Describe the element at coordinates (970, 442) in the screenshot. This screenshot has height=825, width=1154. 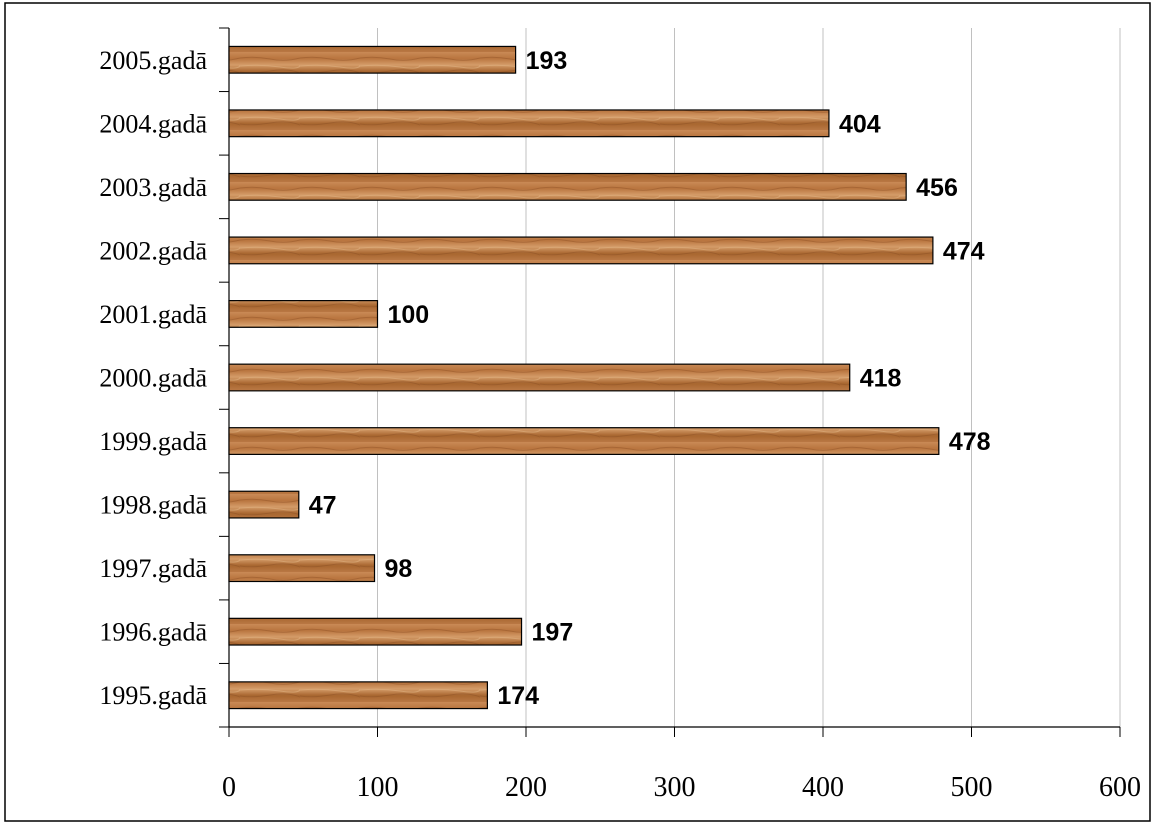
I see `data-label: 478` at that location.